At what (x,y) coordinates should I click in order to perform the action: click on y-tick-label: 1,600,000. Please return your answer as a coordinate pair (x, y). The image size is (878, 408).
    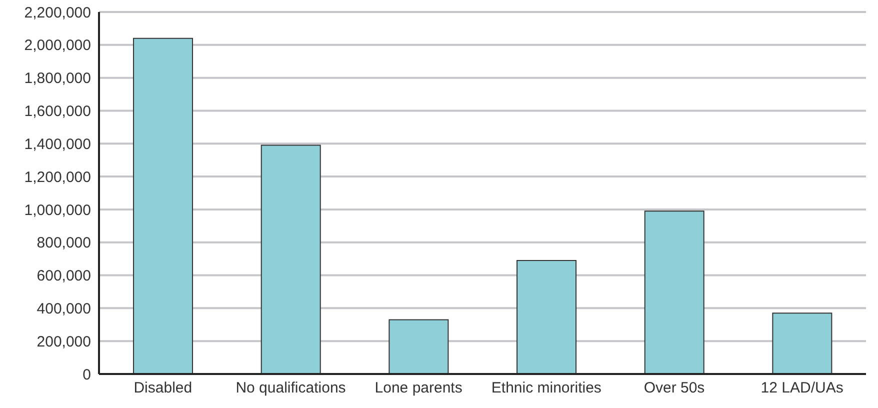
    Looking at the image, I should click on (57, 111).